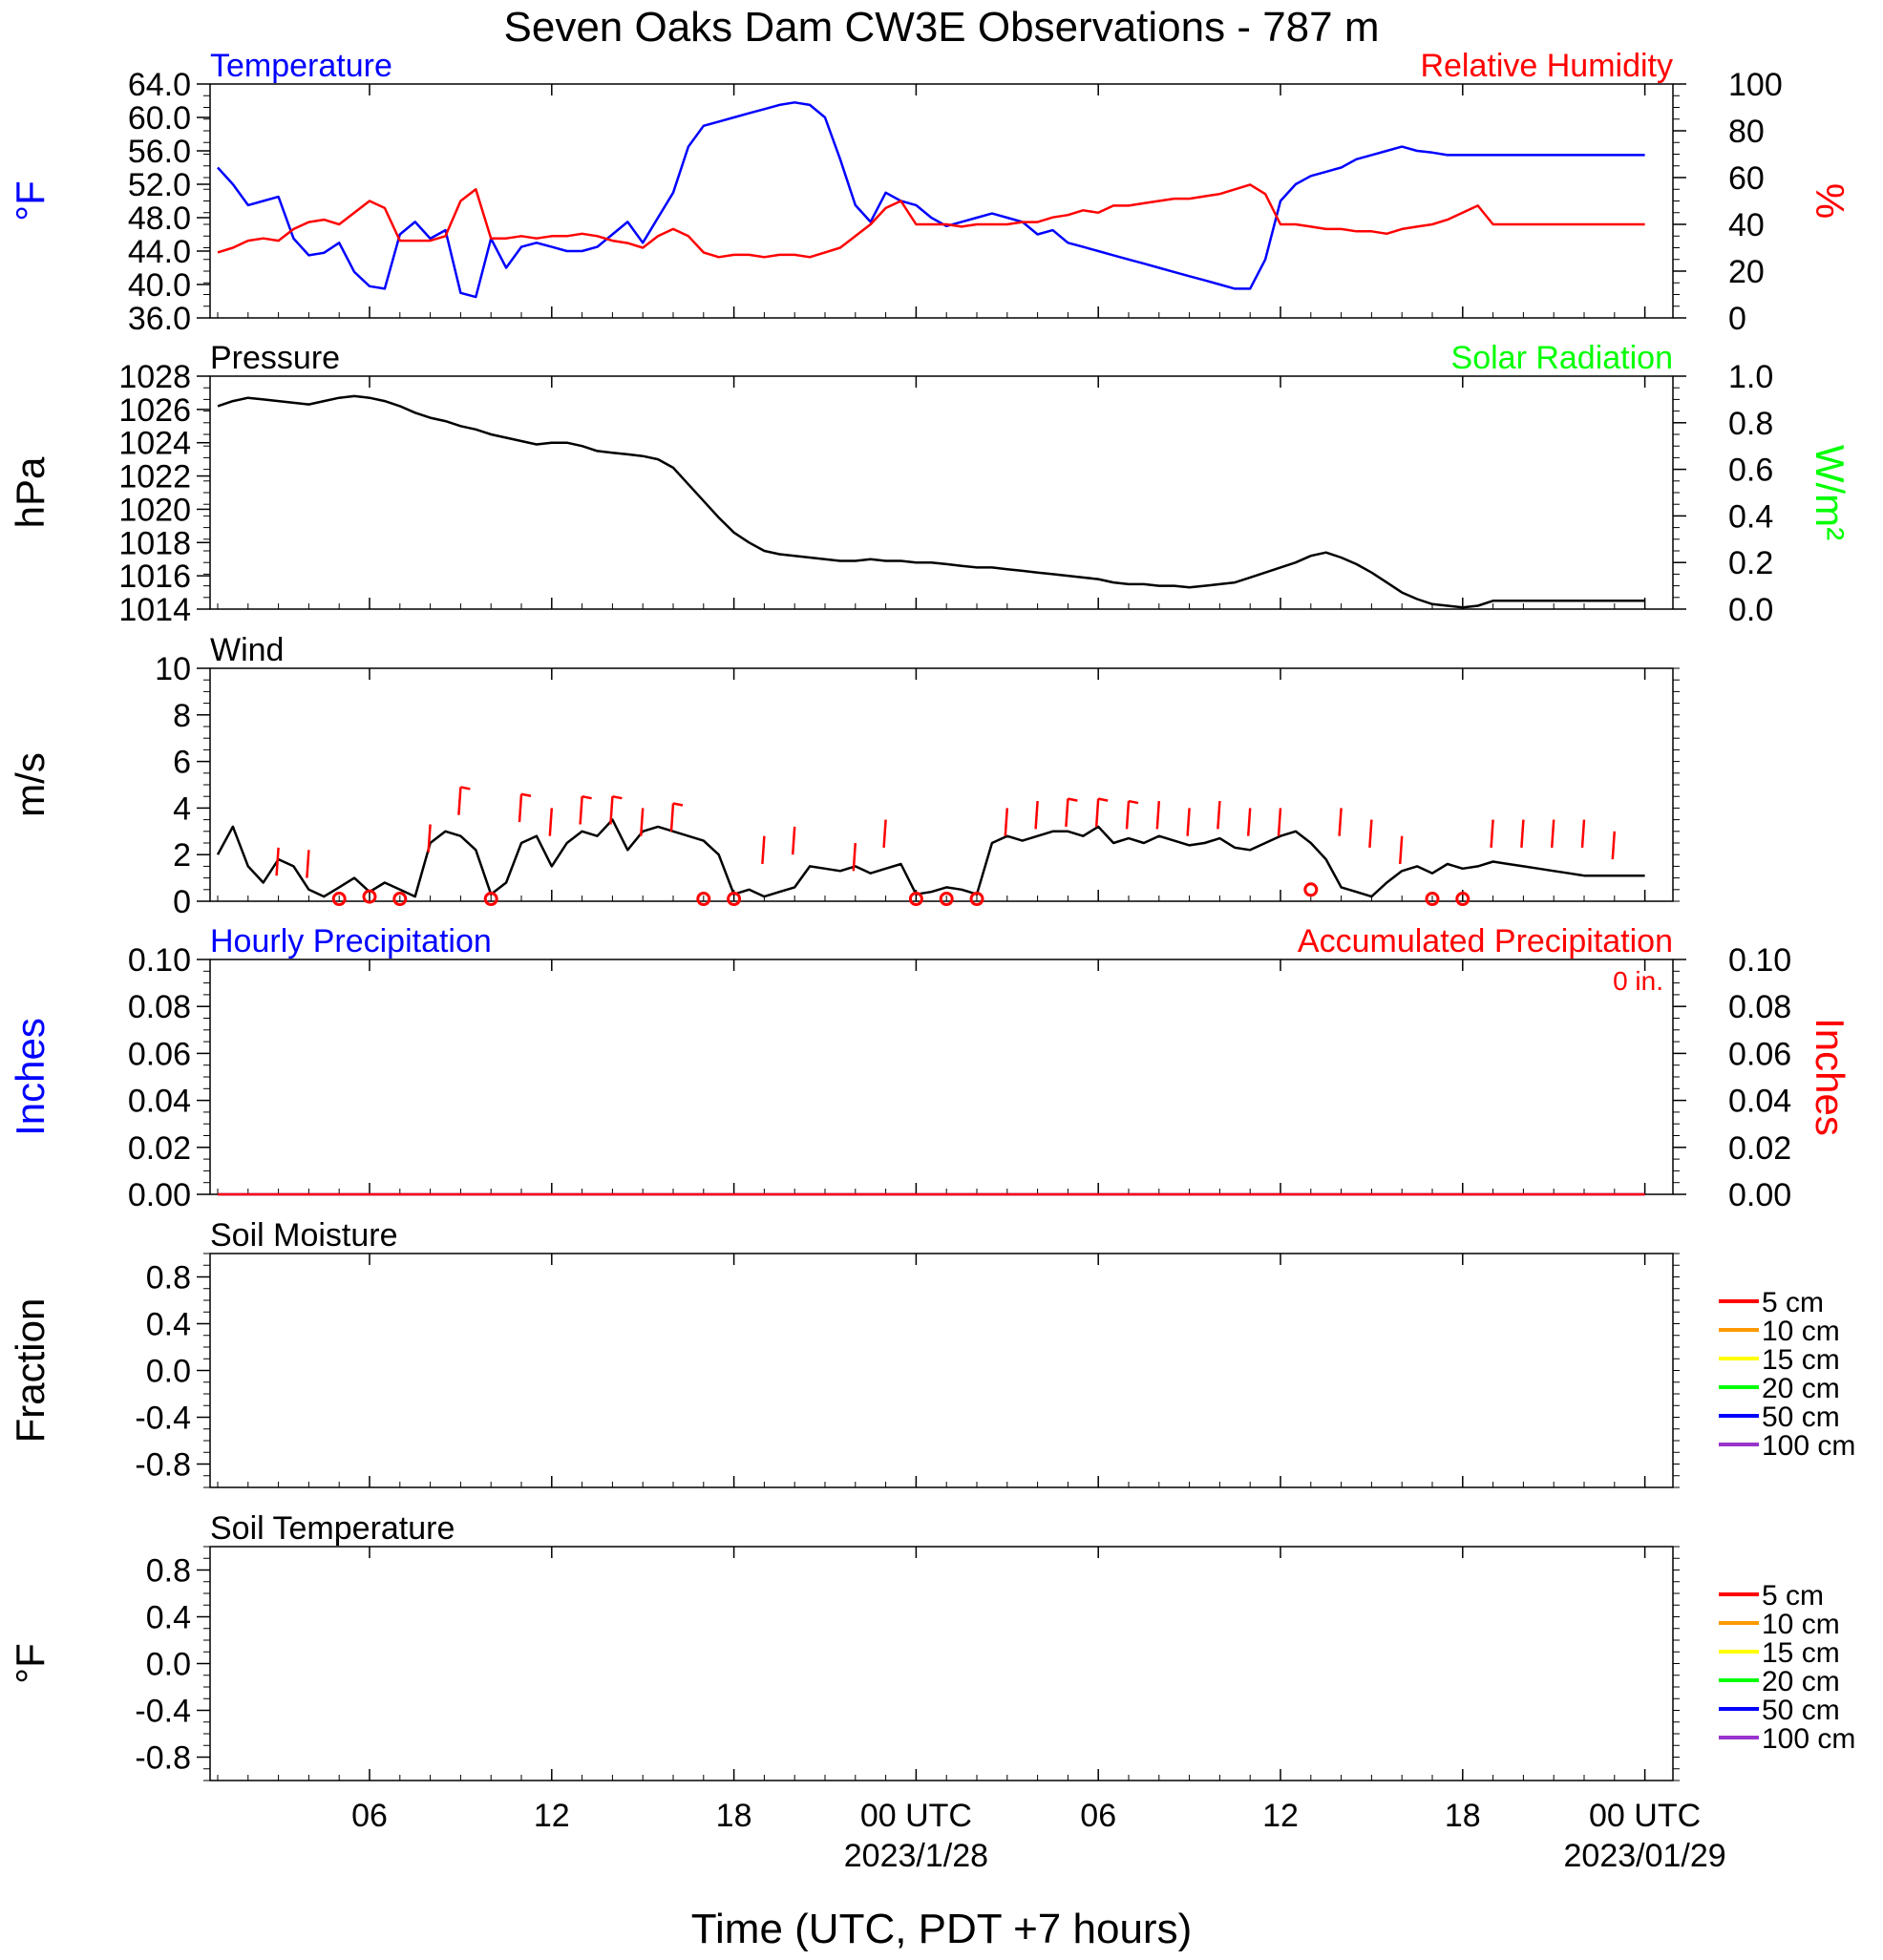  What do you see at coordinates (159, 85) in the screenshot?
I see `y-tick-label: 64.0` at bounding box center [159, 85].